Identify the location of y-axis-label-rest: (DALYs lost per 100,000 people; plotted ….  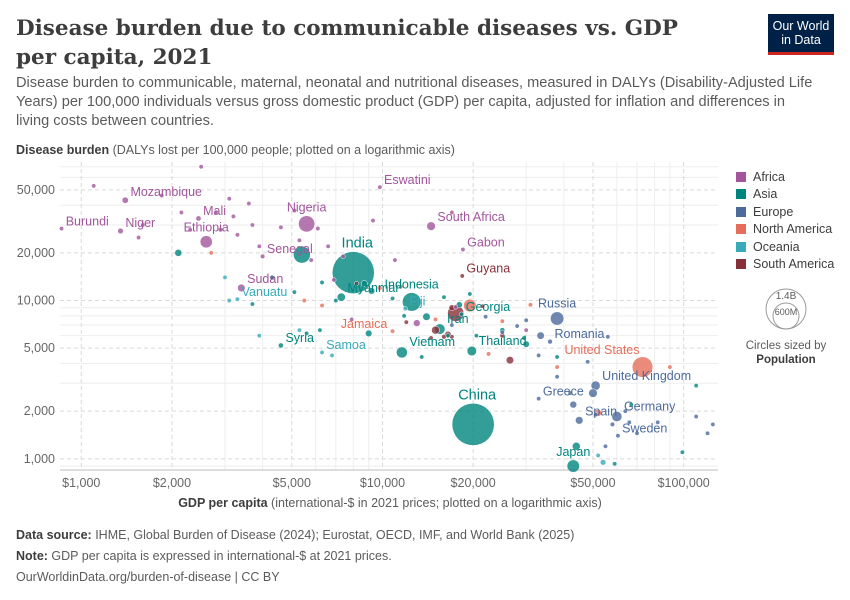
(282, 150).